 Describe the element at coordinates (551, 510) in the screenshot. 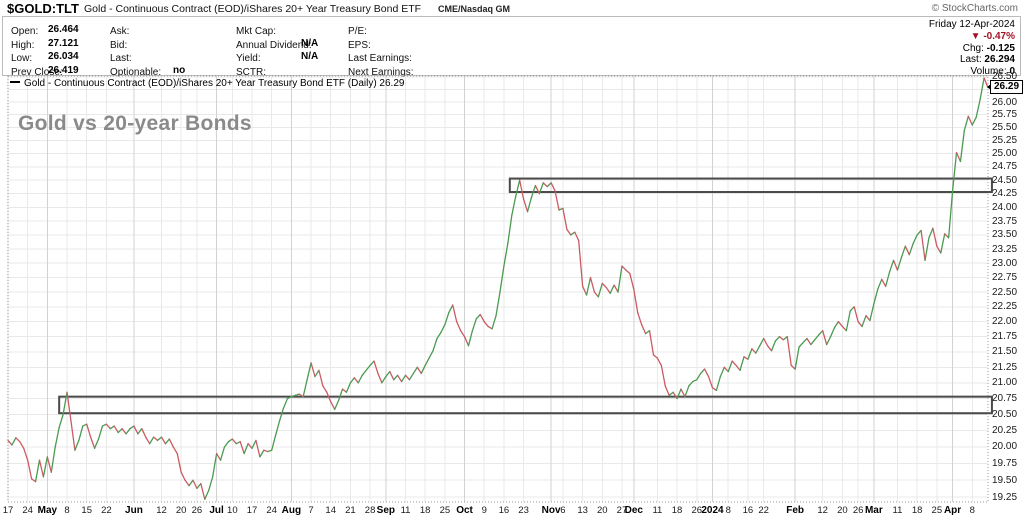

I see `x-axis-month-label: Nov` at that location.